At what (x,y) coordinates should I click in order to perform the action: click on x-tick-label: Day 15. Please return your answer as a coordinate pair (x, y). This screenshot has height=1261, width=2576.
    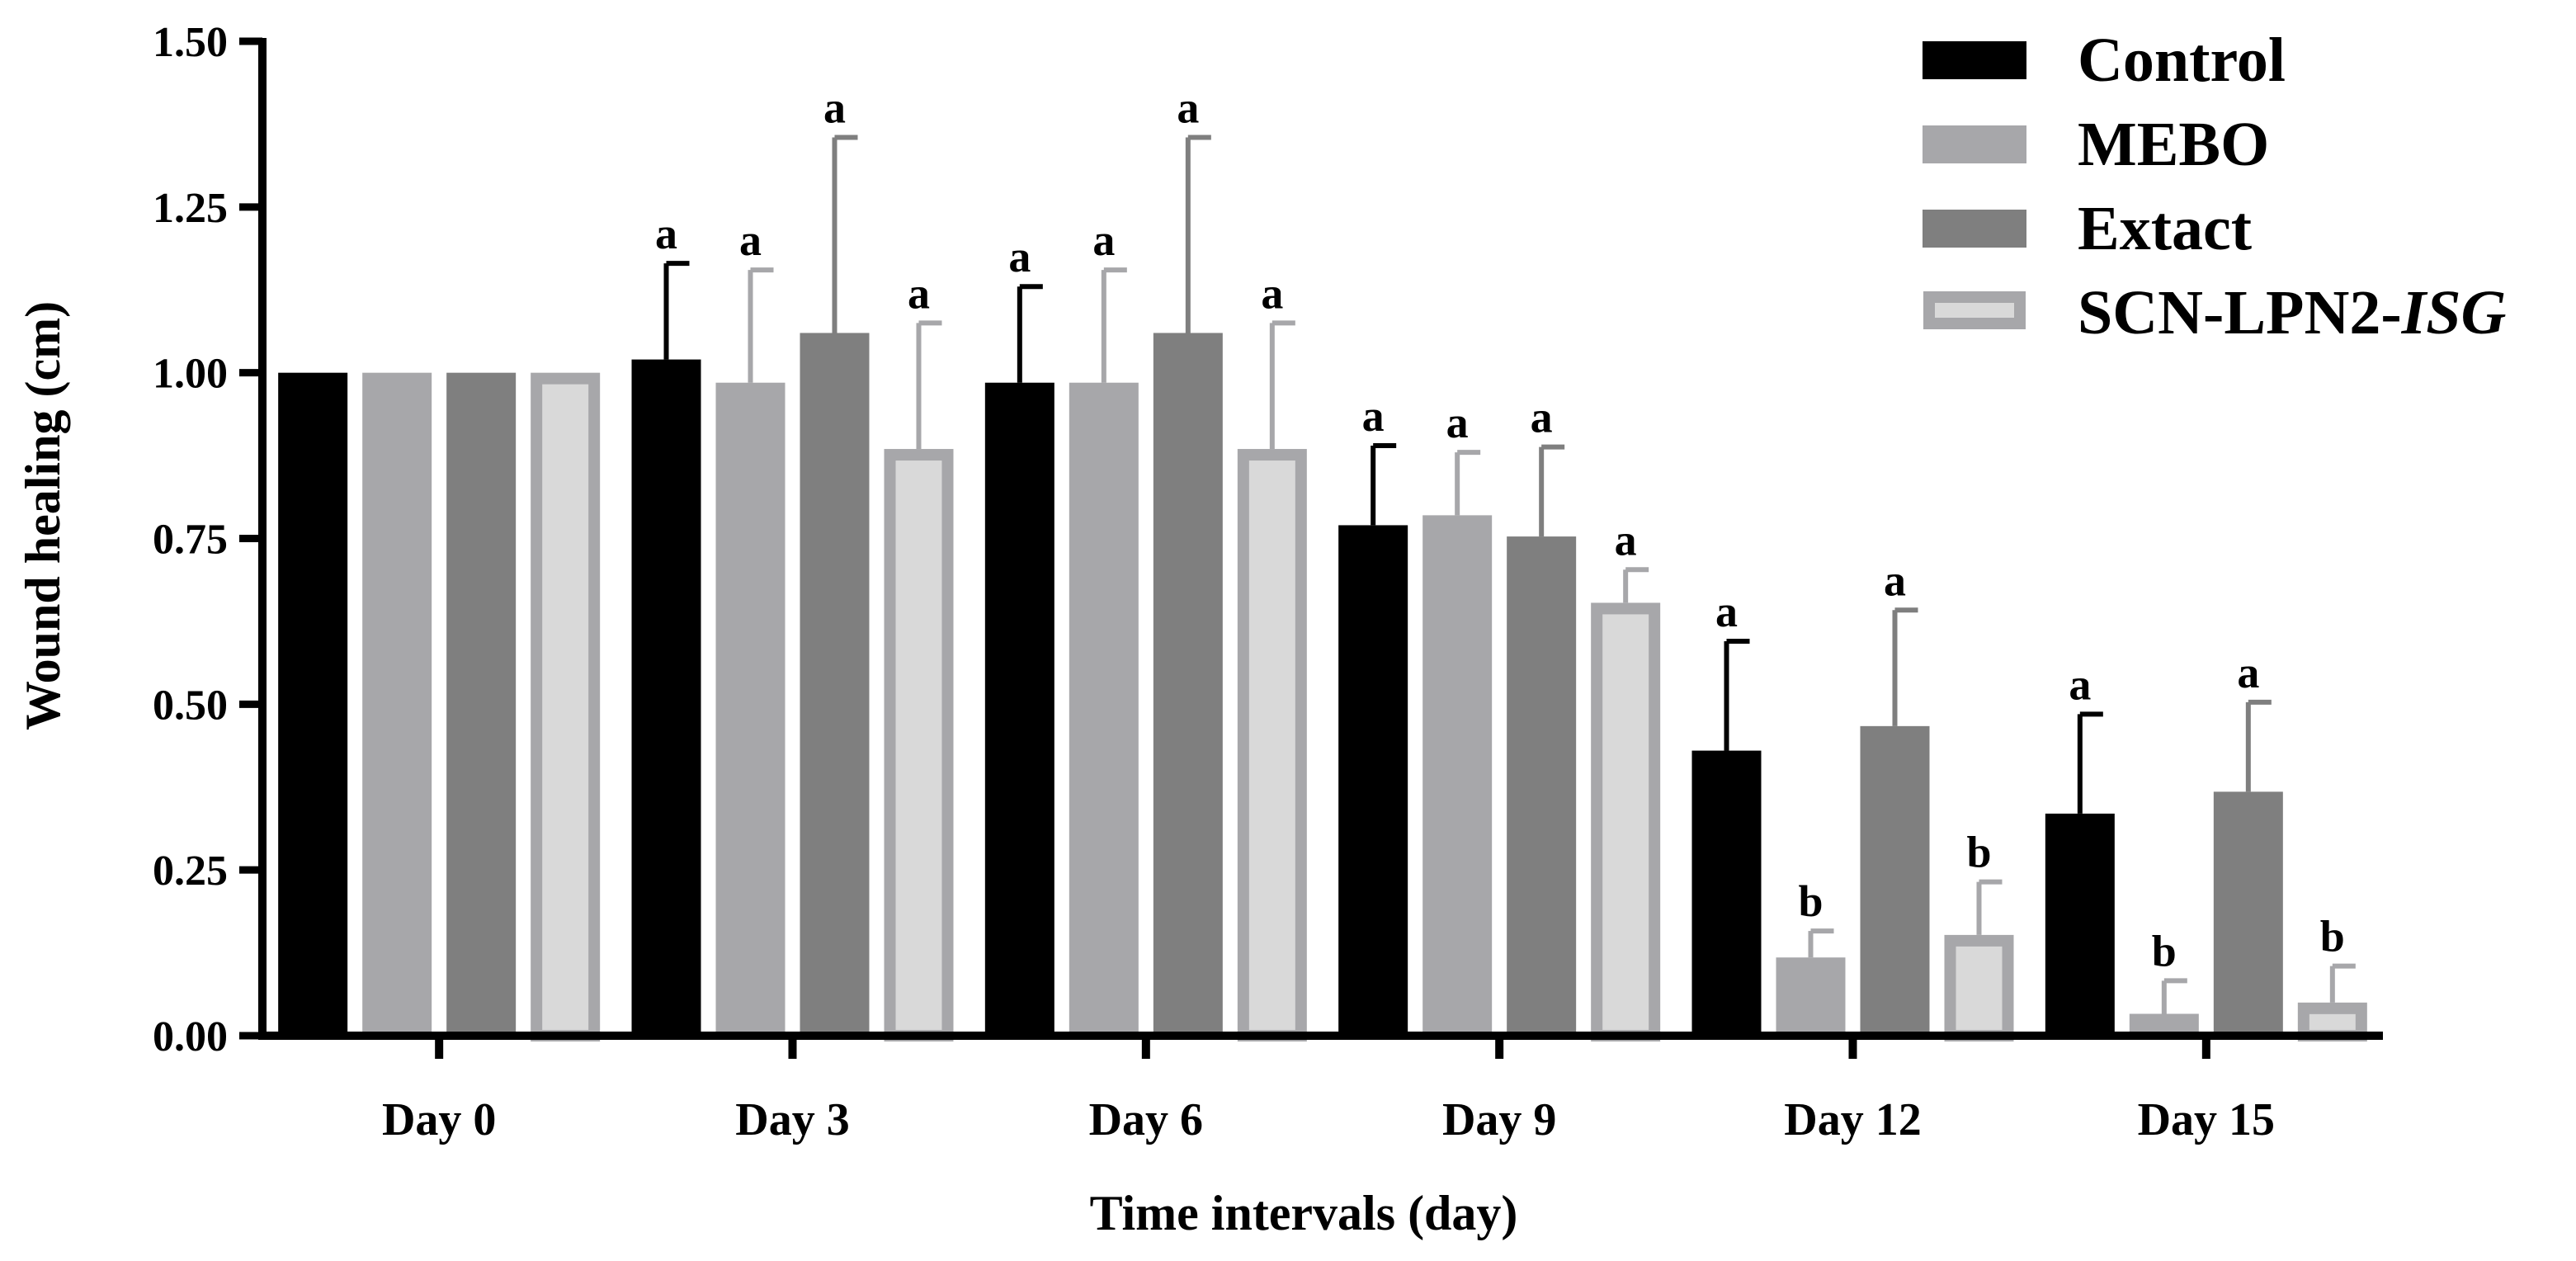
    Looking at the image, I should click on (2206, 1119).